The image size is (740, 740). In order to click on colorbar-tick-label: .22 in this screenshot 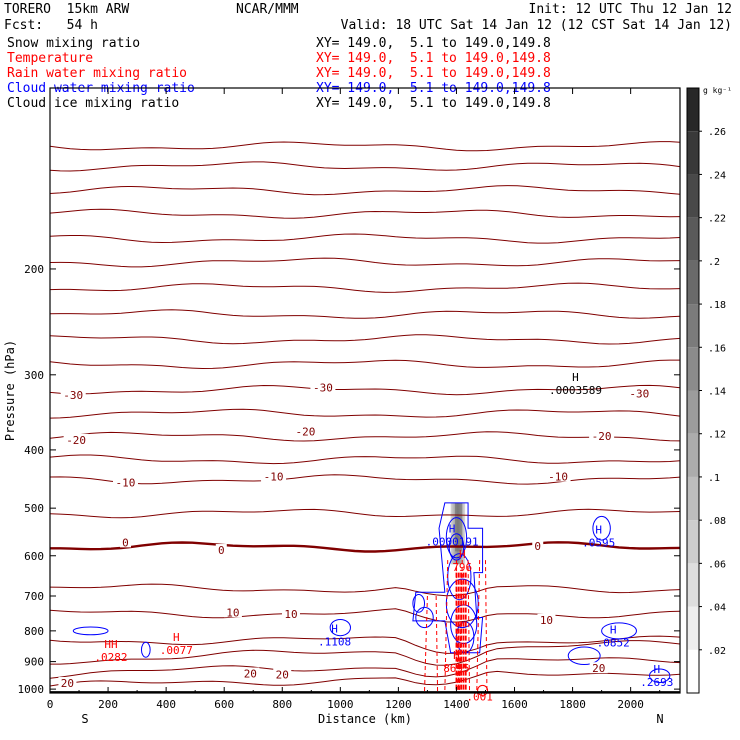, I will do `click(717, 219)`.